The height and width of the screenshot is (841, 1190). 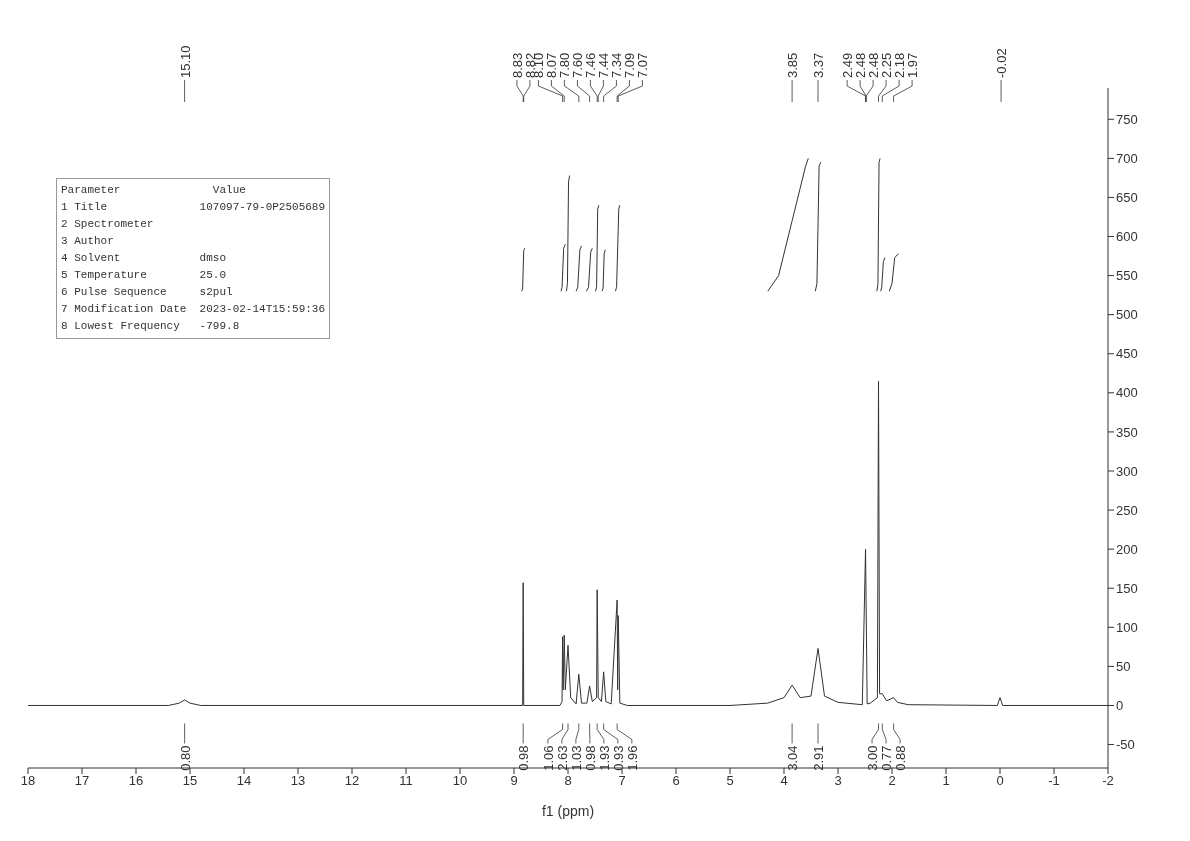 I want to click on x-tick-label: 5, so click(x=730, y=781).